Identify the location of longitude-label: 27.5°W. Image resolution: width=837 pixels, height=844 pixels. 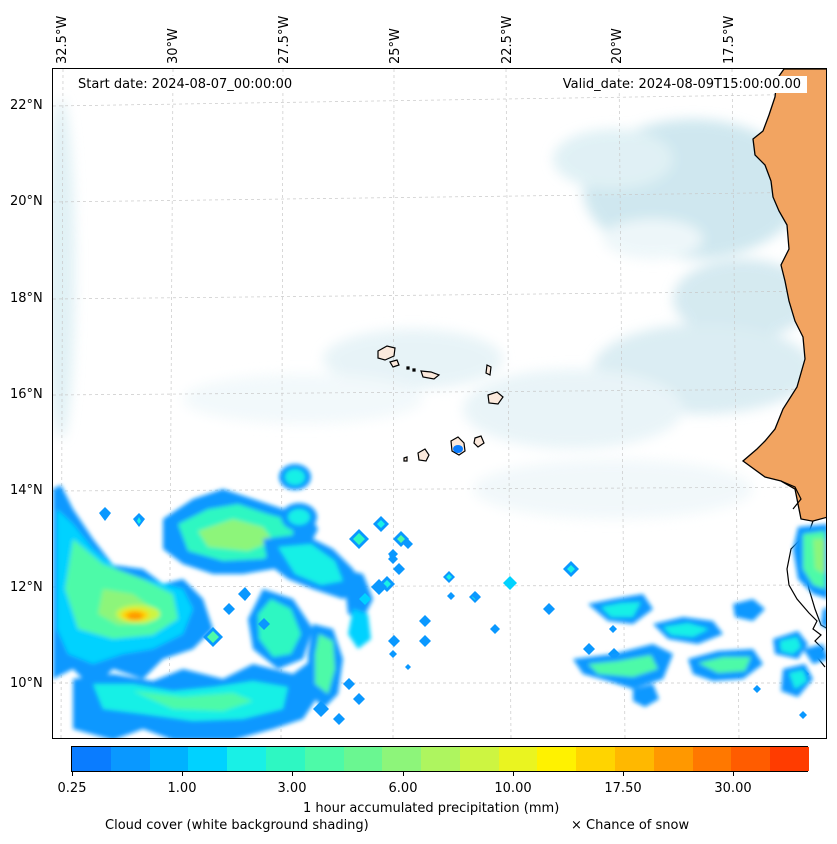
(284, 39).